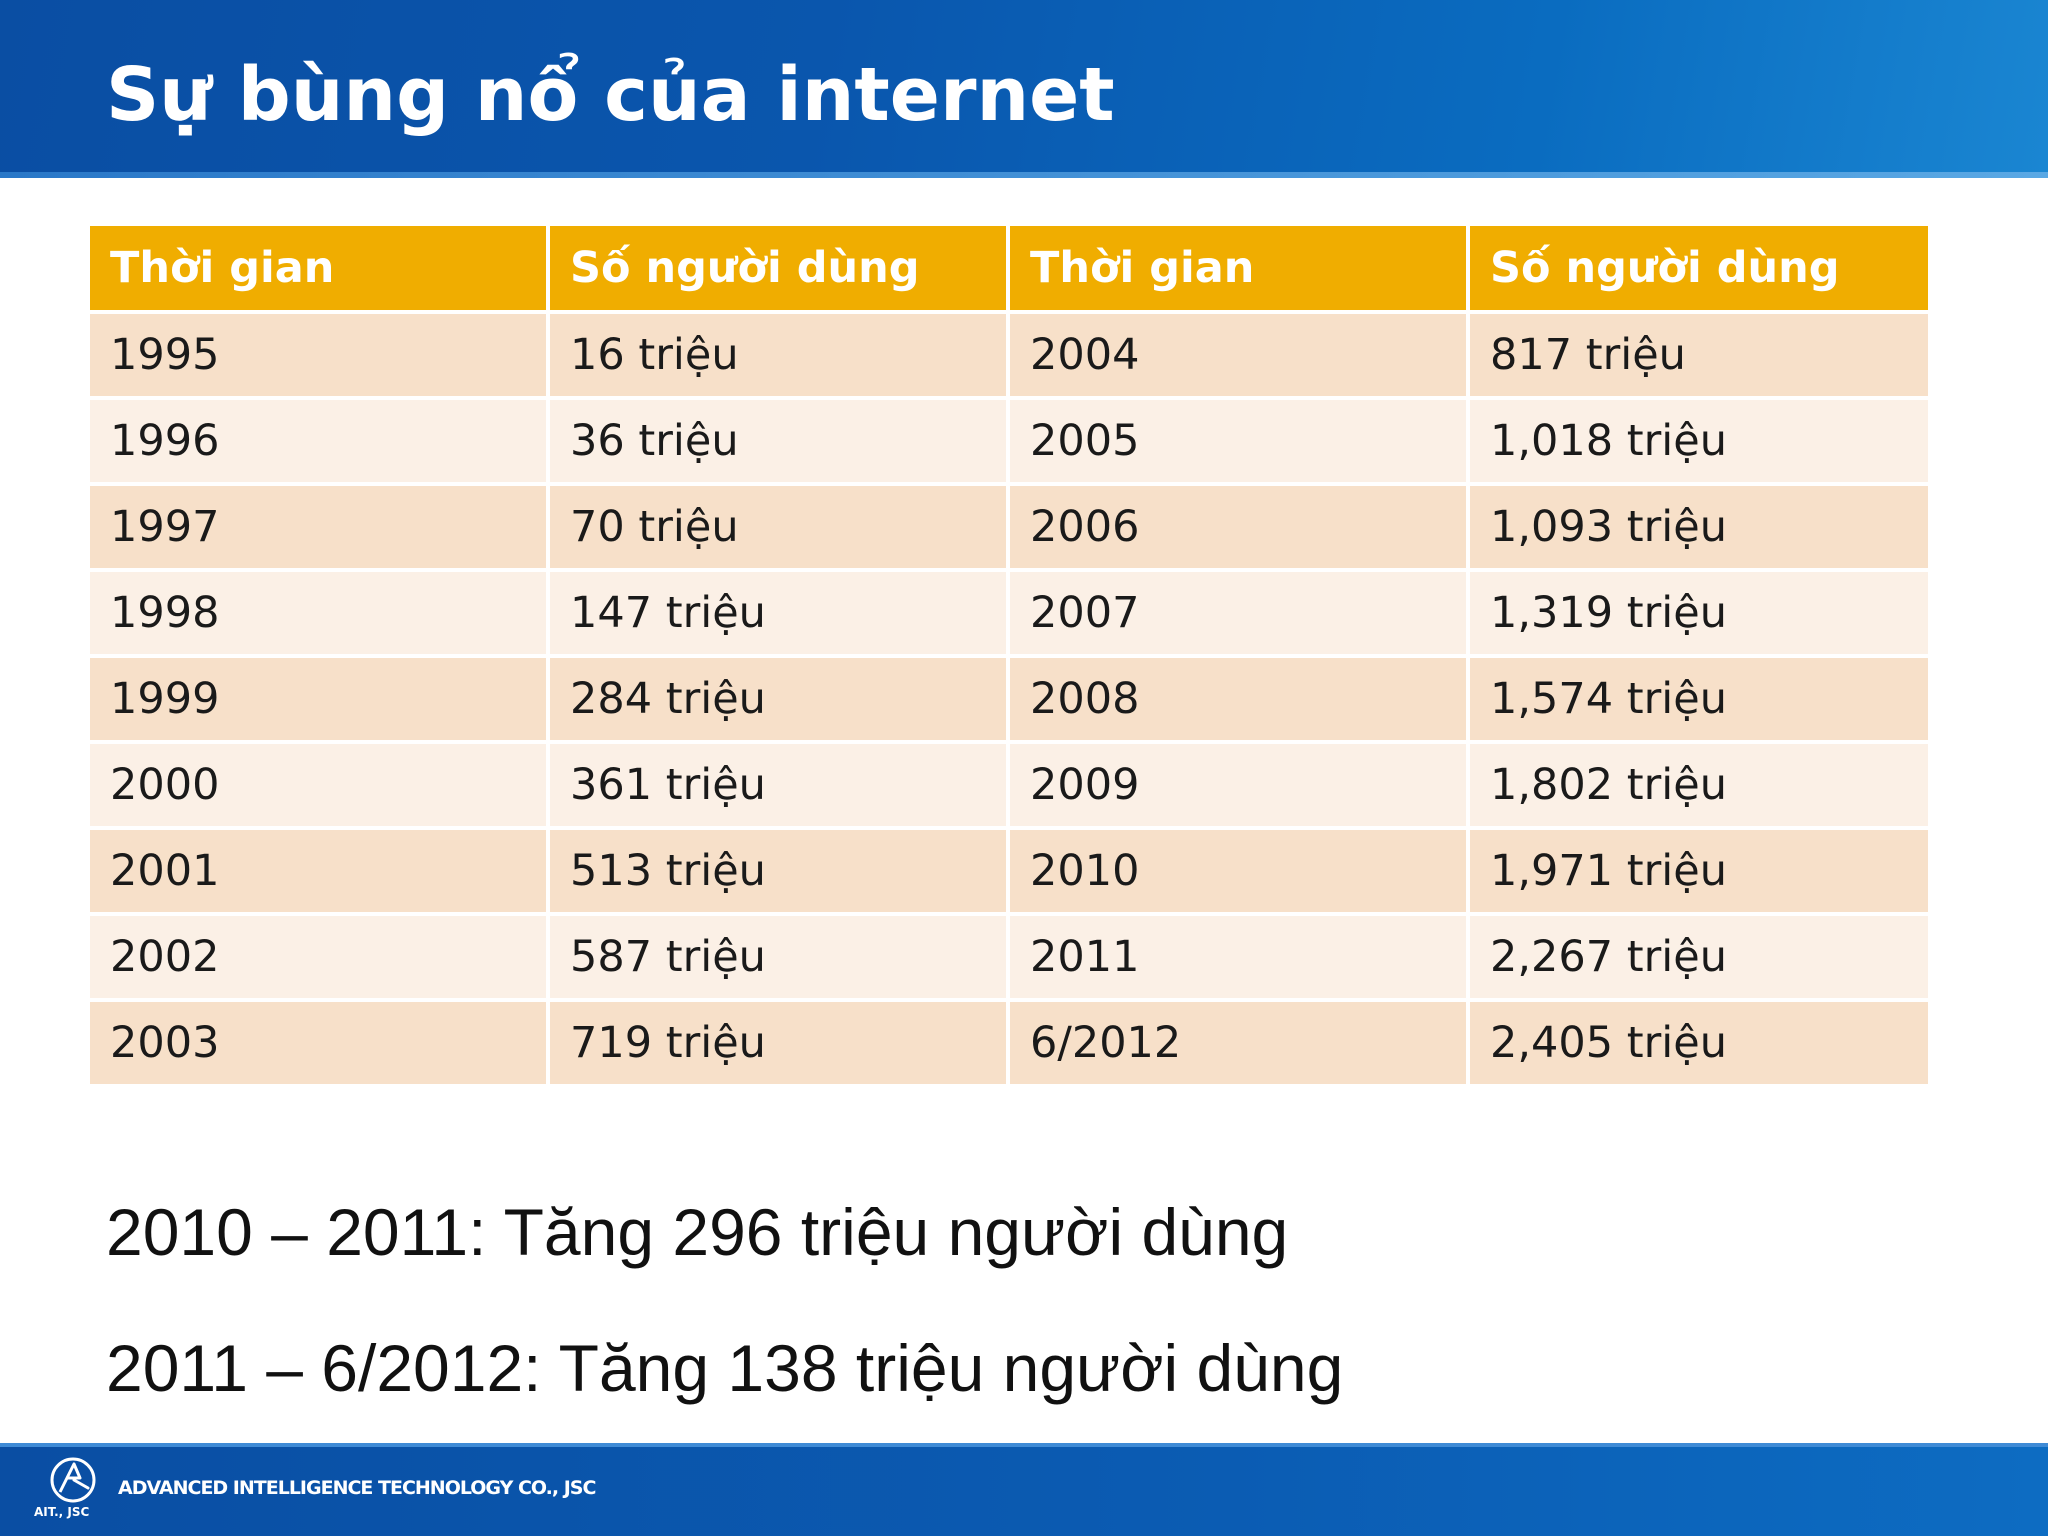 The image size is (2048, 1536). Describe the element at coordinates (1699, 785) in the screenshot. I see `cell-users: 1,802 triệu` at that location.